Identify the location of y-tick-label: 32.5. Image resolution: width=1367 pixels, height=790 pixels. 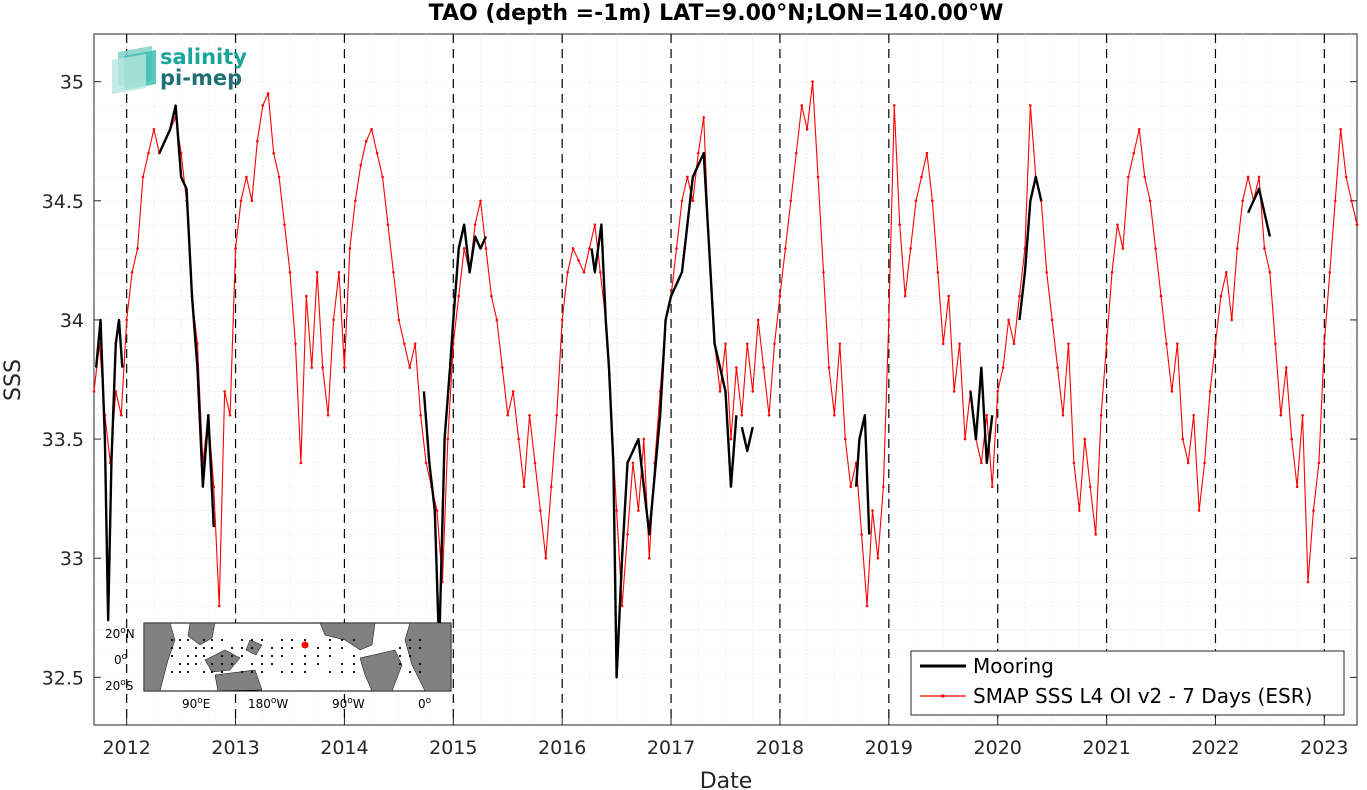
(63, 678).